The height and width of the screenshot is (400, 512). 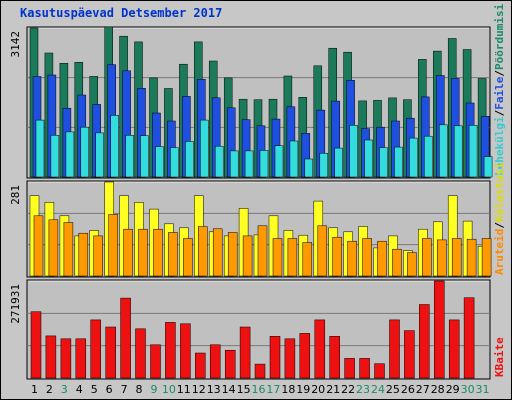 I want to click on x-label-18: 18, so click(x=288, y=389).